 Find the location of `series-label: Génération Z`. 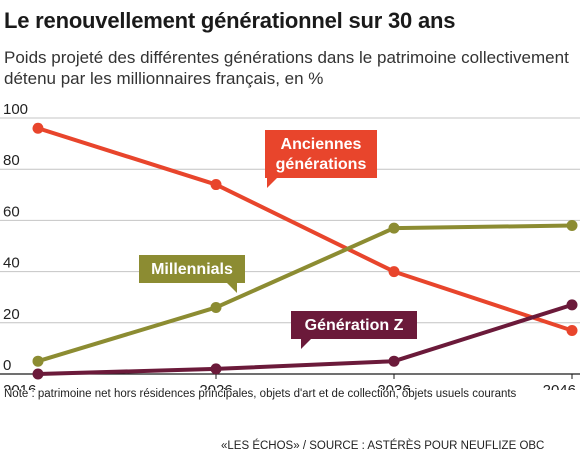

series-label: Génération Z is located at coordinates (354, 330).